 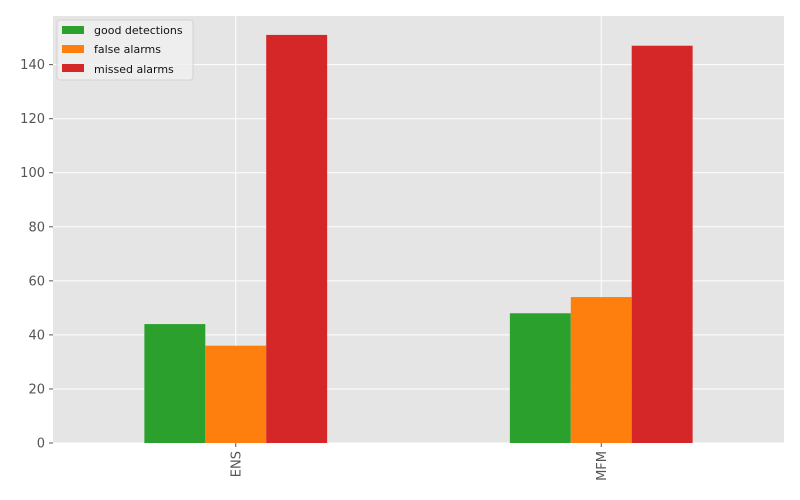 I want to click on y-tick-label: 40, so click(x=36, y=335).